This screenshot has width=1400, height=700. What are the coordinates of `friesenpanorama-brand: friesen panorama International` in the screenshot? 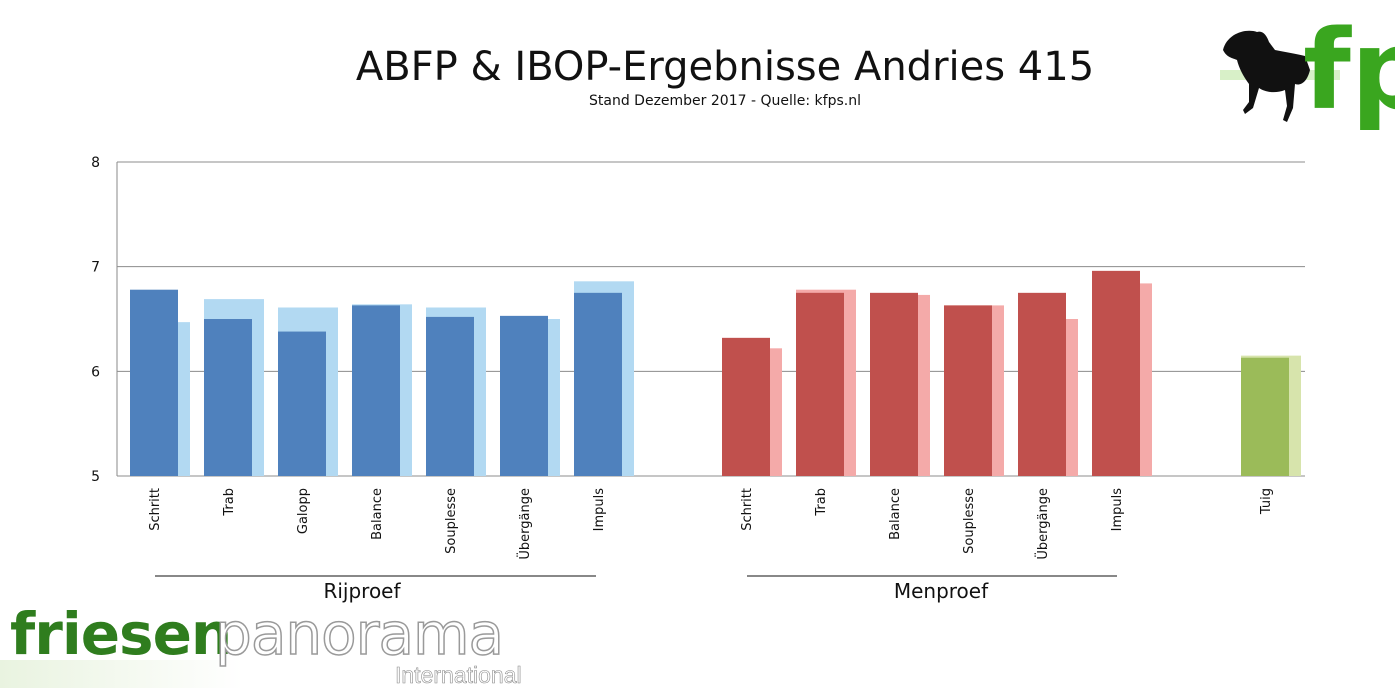 It's located at (280, 649).